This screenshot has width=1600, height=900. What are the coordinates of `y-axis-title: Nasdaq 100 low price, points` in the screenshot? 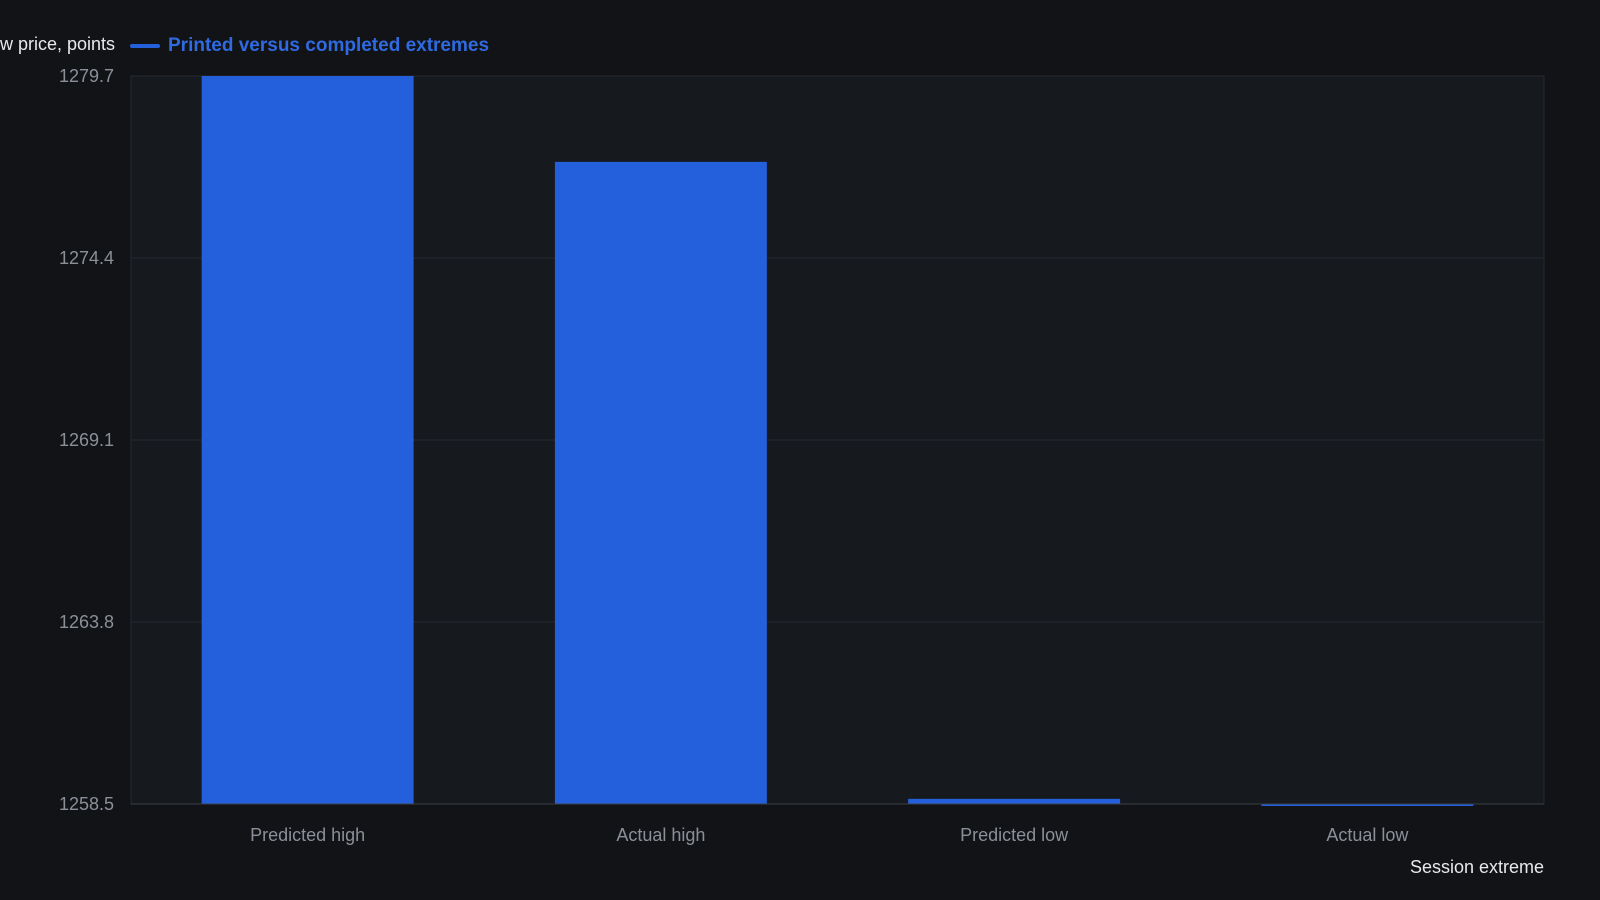 It's located at (57, 44).